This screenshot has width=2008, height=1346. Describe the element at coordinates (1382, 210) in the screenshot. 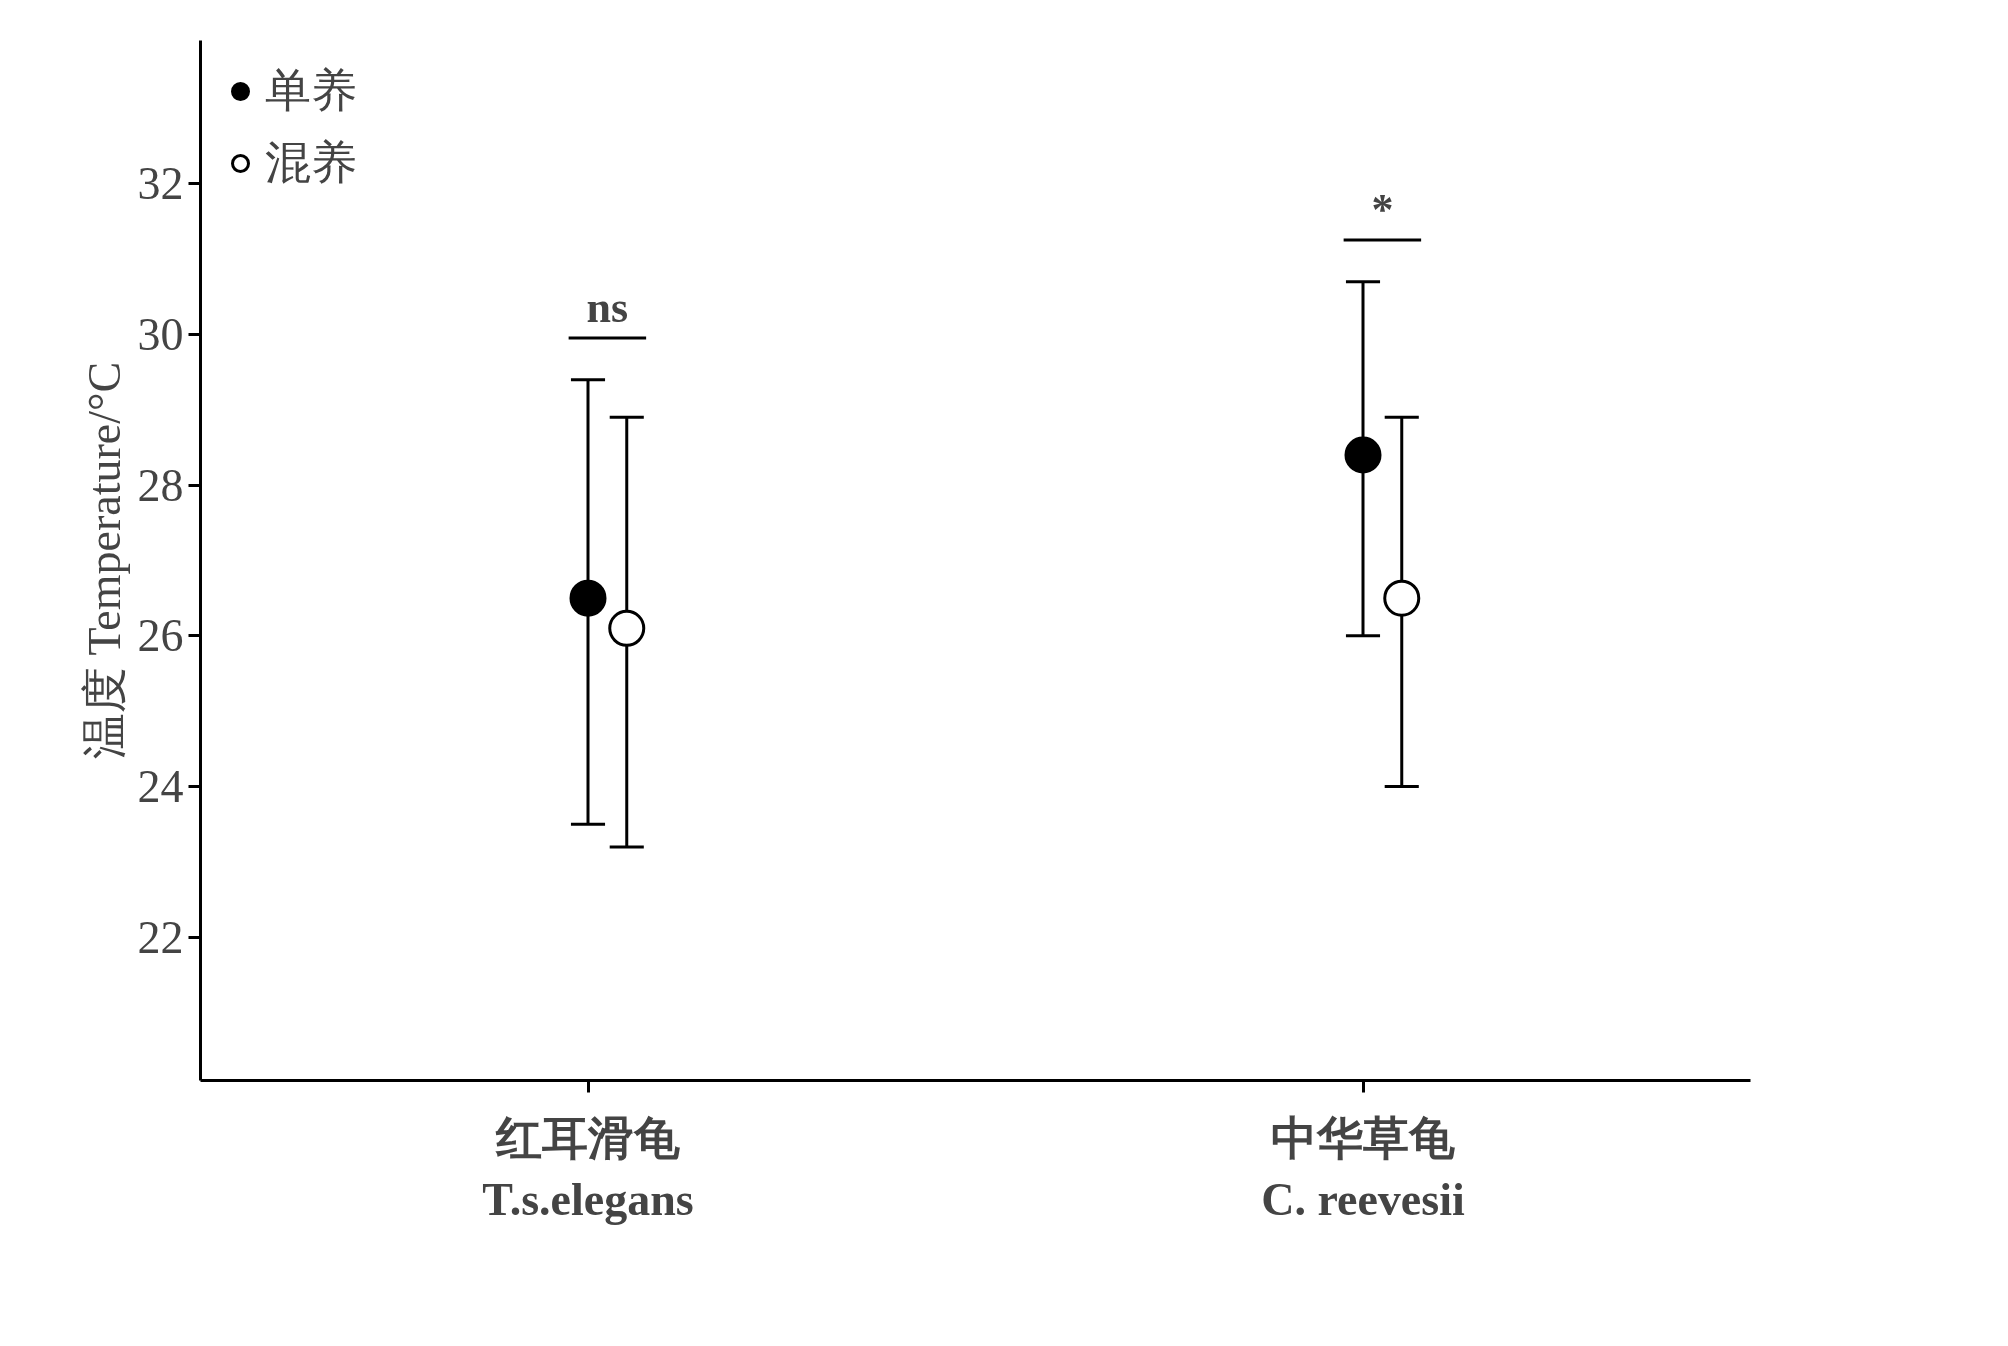

I see `annotation: *` at that location.